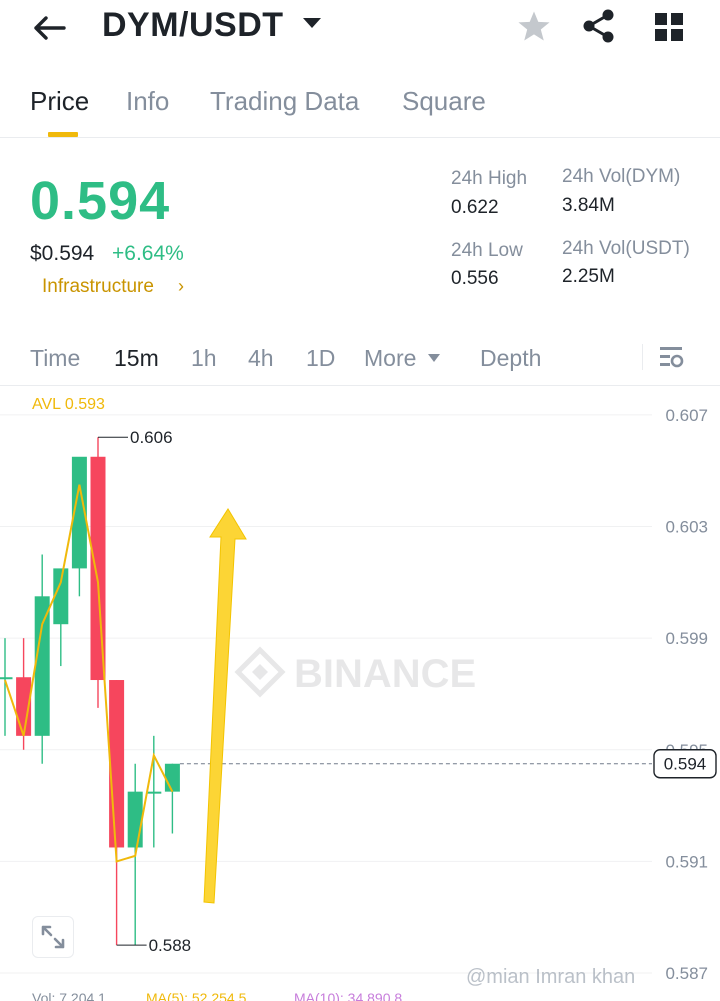 The height and width of the screenshot is (1001, 720). Describe the element at coordinates (385, 674) in the screenshot. I see `watermark-text: BINANCE` at that location.